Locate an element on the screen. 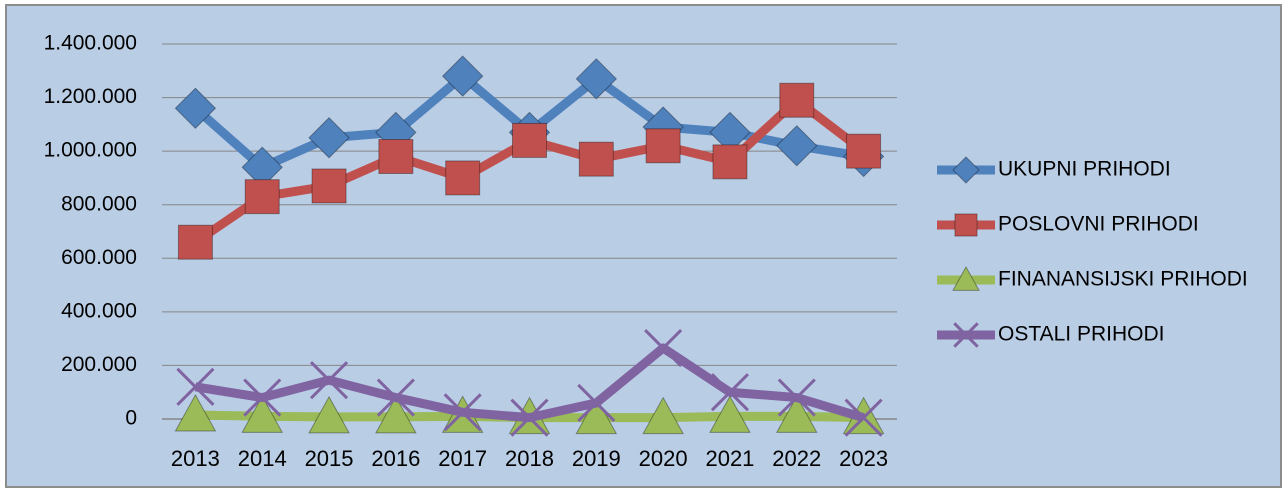  legend-label: POSLOVNI PRIHODI is located at coordinates (1098, 224).